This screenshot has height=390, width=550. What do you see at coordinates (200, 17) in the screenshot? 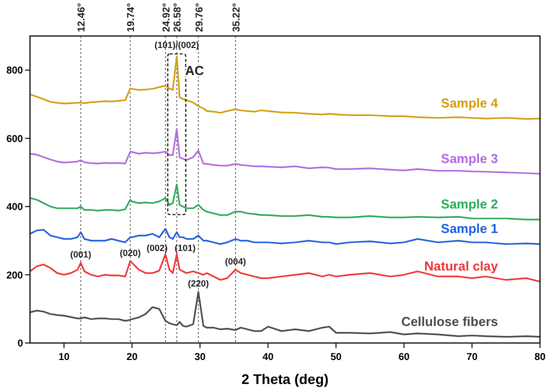
I see `ref-line-label: 29.76°` at bounding box center [200, 17].